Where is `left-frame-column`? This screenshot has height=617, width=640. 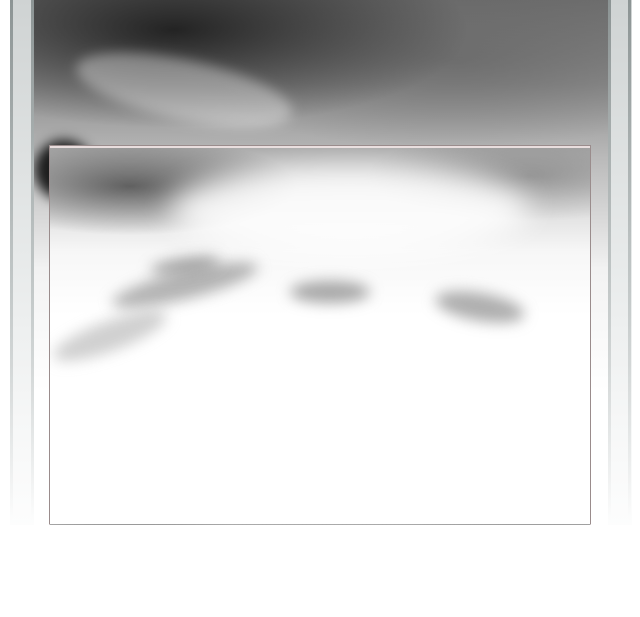
left-frame-column is located at coordinates (22, 280).